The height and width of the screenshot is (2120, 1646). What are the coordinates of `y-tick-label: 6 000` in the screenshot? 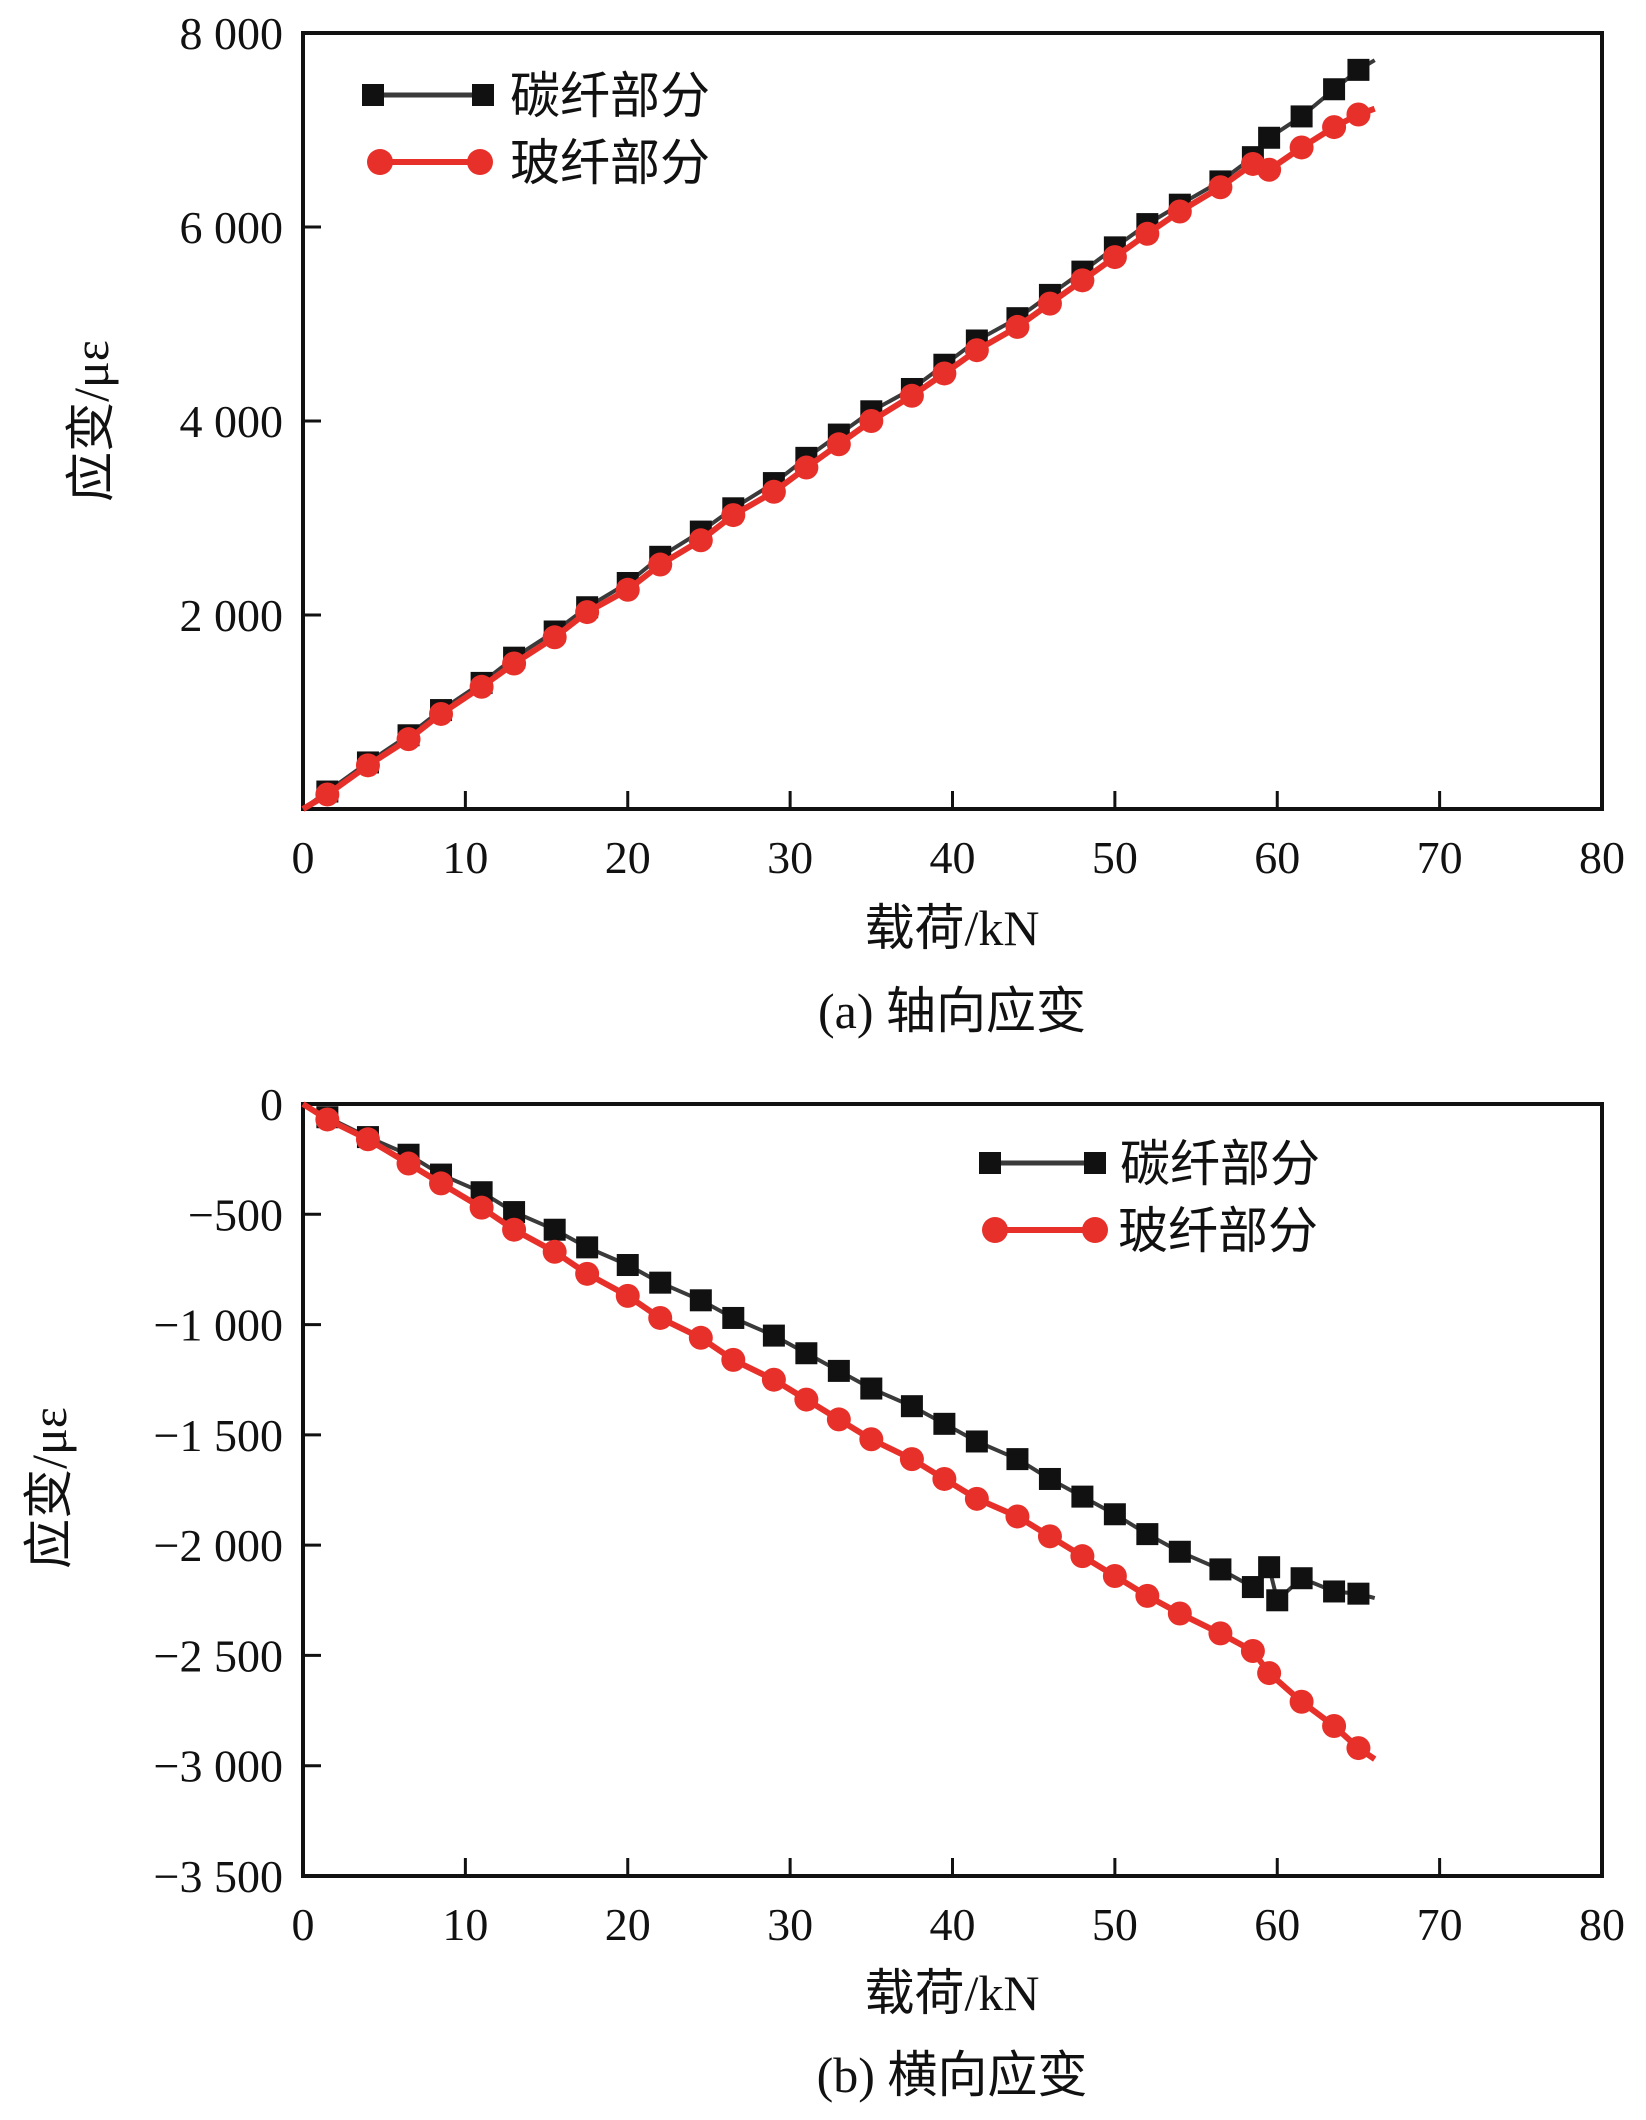 It's located at (232, 227).